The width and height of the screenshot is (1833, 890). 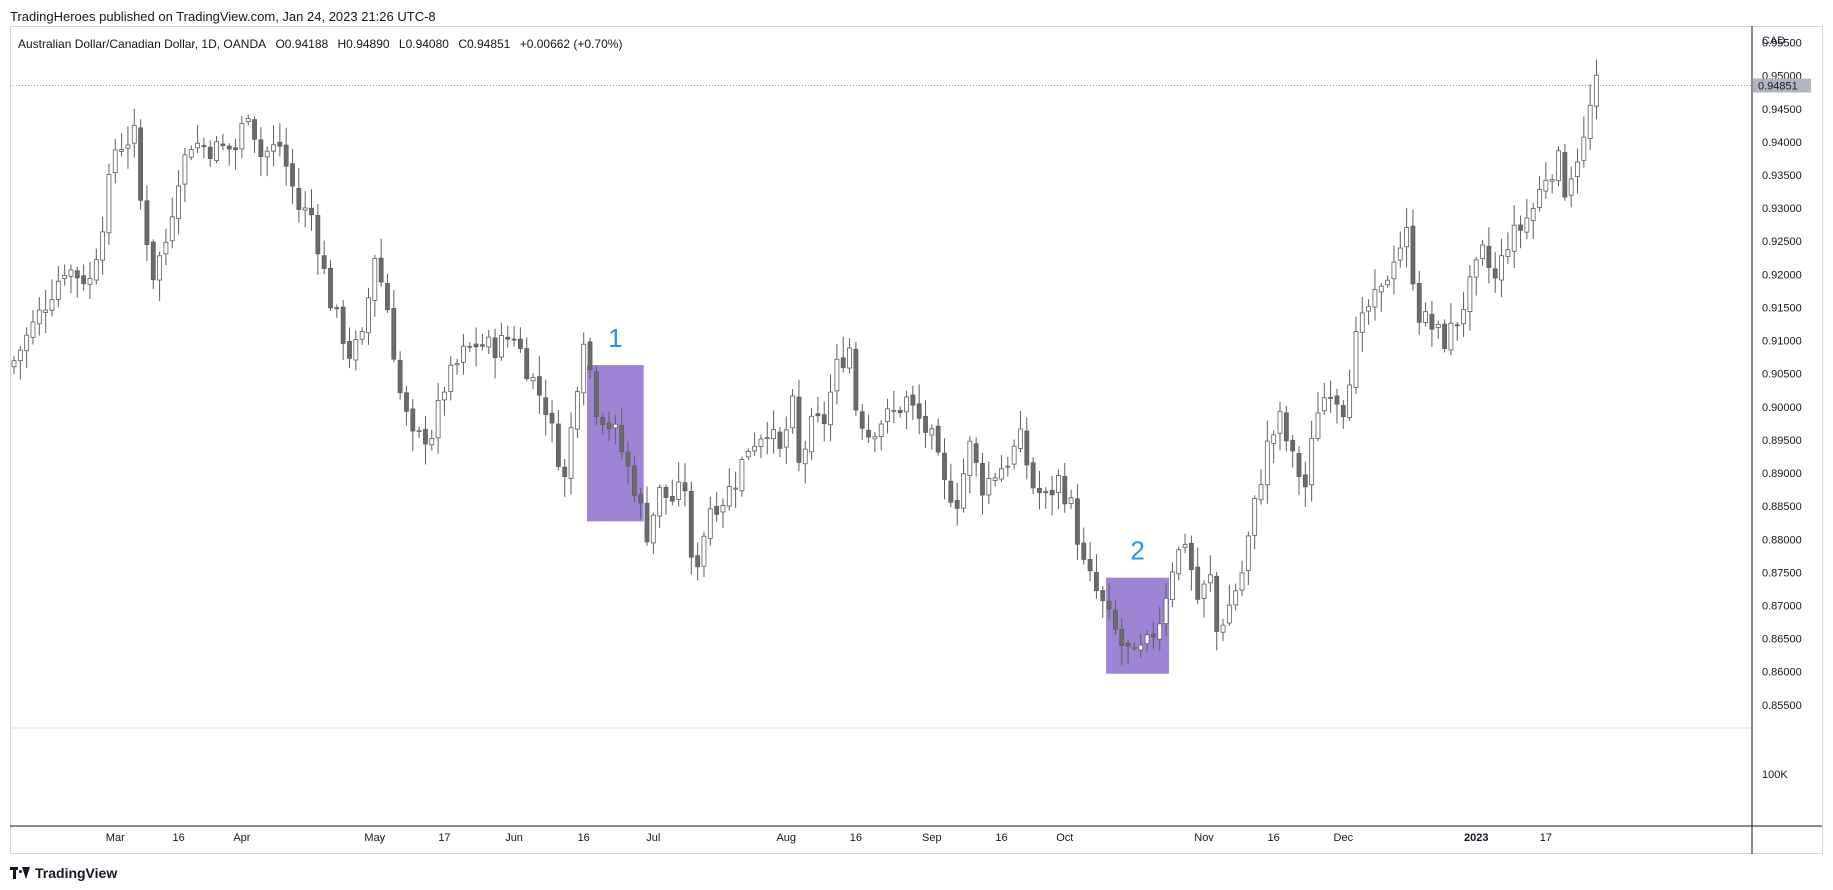 What do you see at coordinates (302, 44) in the screenshot?
I see `legend-open: O0.94188` at bounding box center [302, 44].